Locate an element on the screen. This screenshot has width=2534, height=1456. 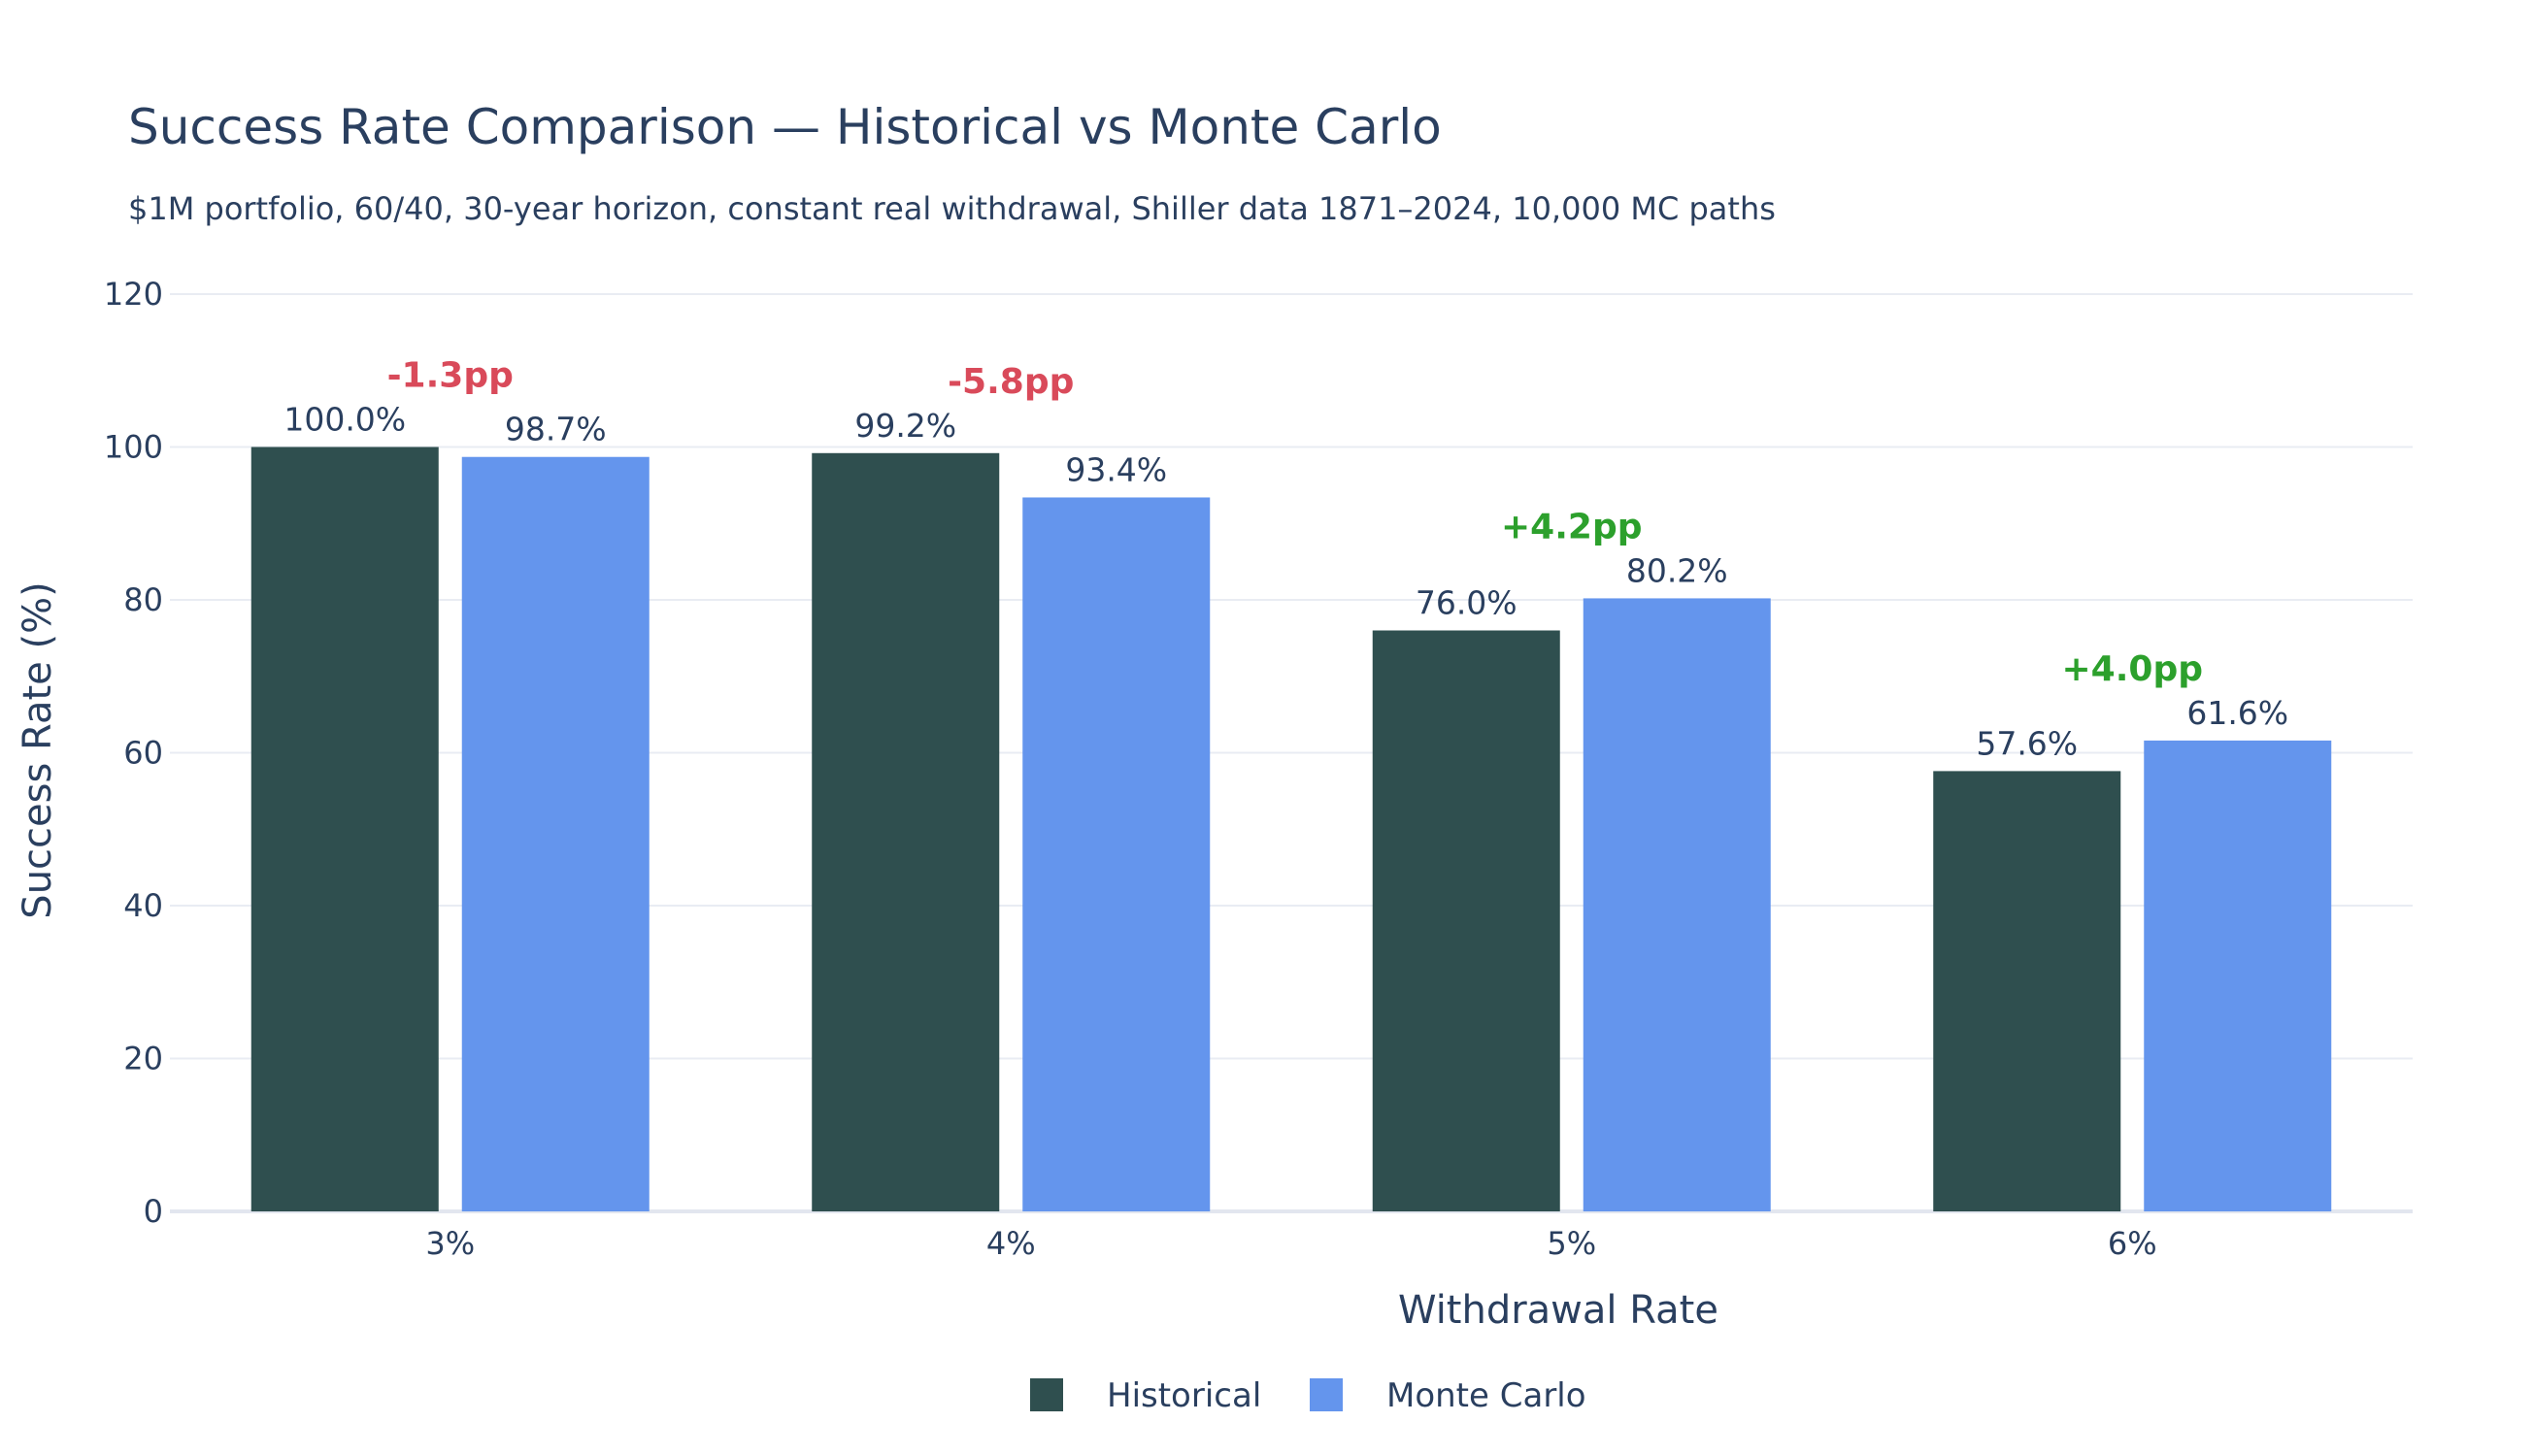
y-tick-label: 100 is located at coordinates (133, 447).